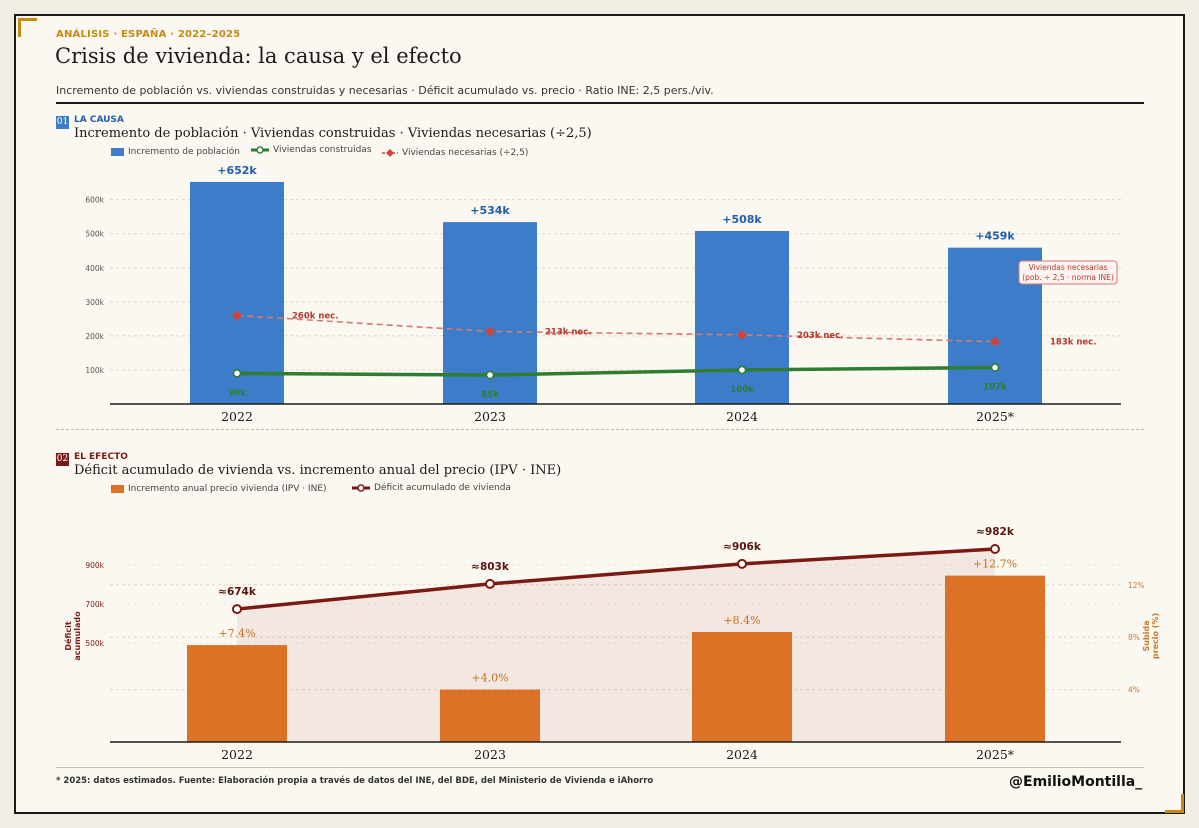  I want to click on chart1-built-label: 107k, so click(995, 388).